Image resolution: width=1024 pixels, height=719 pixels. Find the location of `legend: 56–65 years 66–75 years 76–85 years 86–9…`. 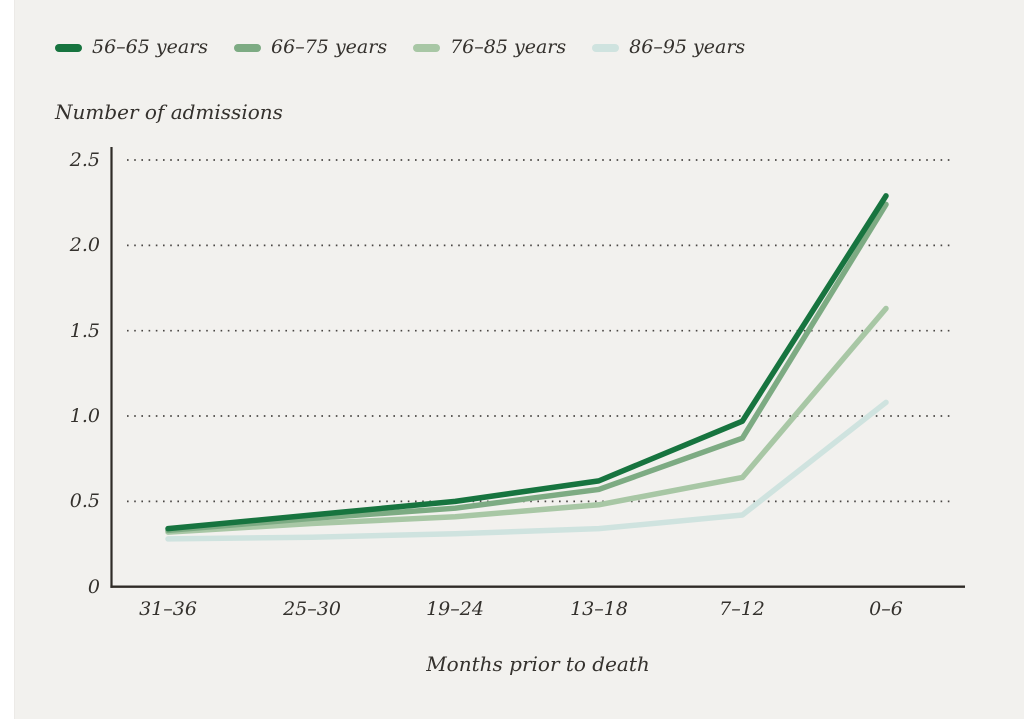

legend: 56–65 years 66–75 years 76–85 years 86–9… is located at coordinates (400, 47).